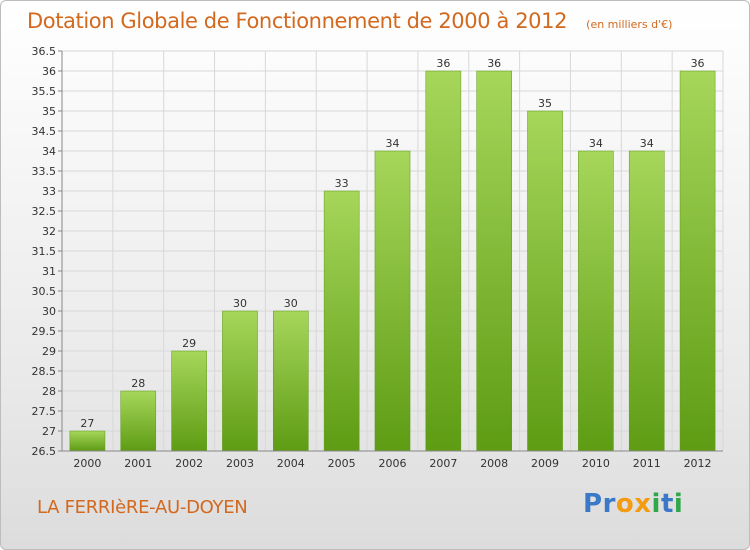 Image resolution: width=750 pixels, height=550 pixels. I want to click on x-tick-label: 2011, so click(647, 463).